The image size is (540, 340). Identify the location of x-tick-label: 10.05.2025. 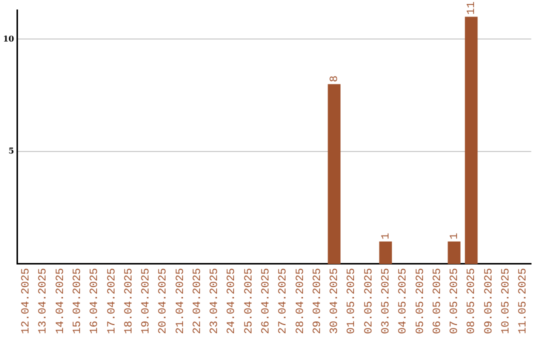
(506, 301).